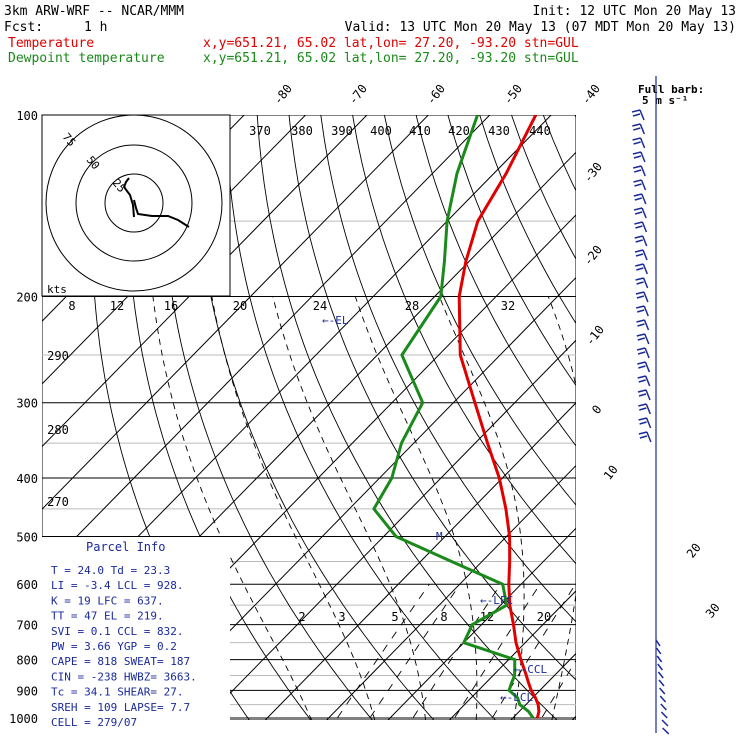  Describe the element at coordinates (117, 585) in the screenshot. I see `parcel-info-row: LI = -3.4 LCL = 928.` at that location.